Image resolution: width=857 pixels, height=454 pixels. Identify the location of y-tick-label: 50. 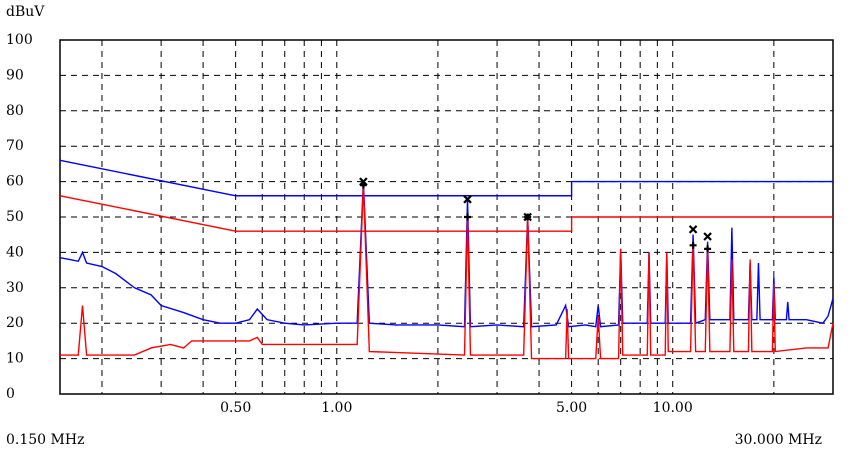
(15, 217).